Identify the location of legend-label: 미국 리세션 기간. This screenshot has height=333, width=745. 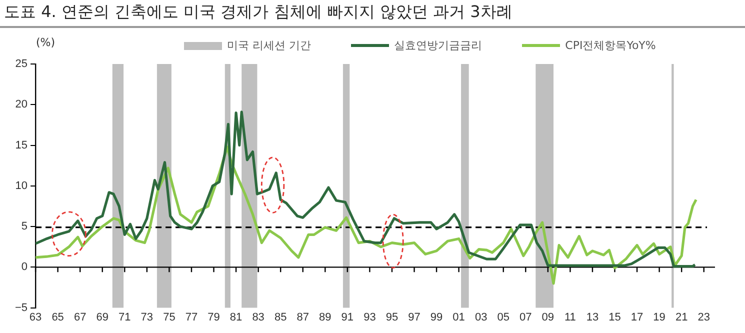
(269, 45).